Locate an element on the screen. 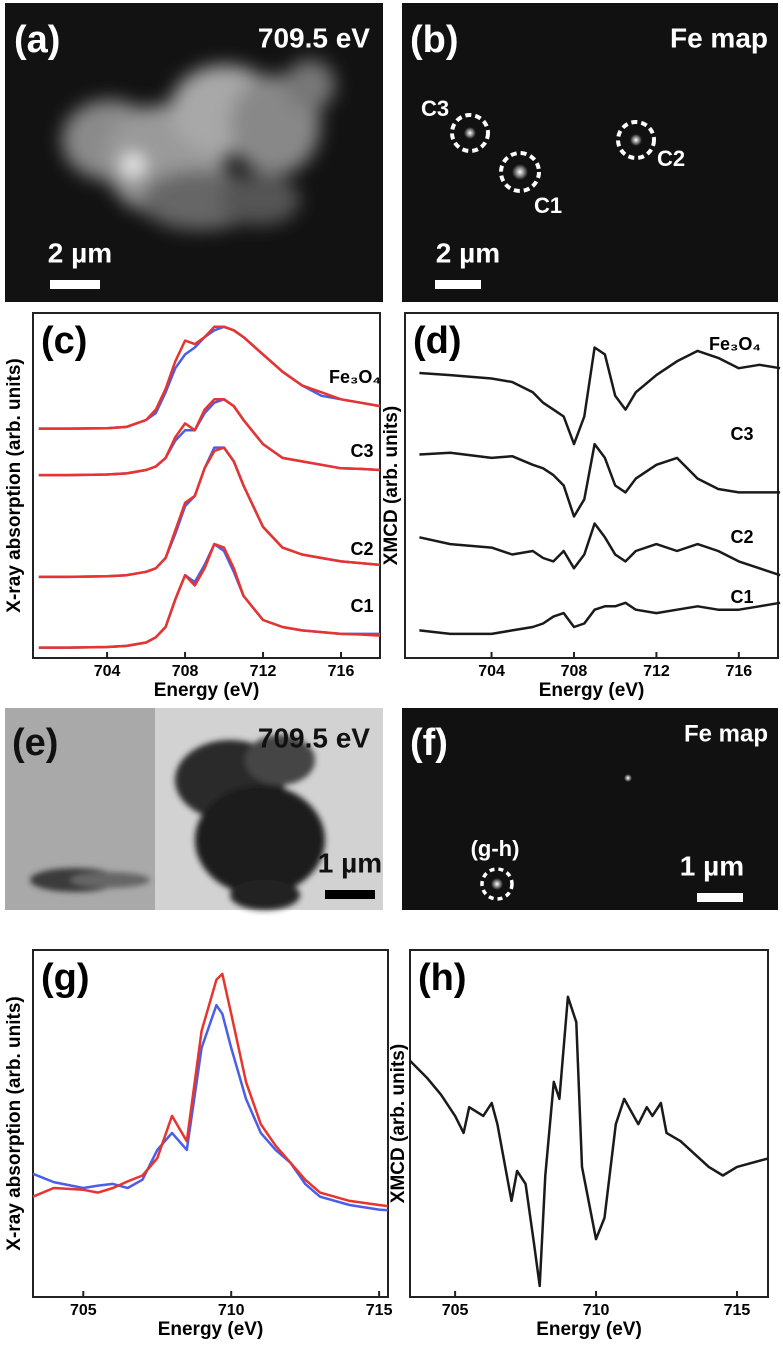 This screenshot has width=783, height=1358. panel-e: (e) 709.5 eV 1 µm is located at coordinates (194, 809).